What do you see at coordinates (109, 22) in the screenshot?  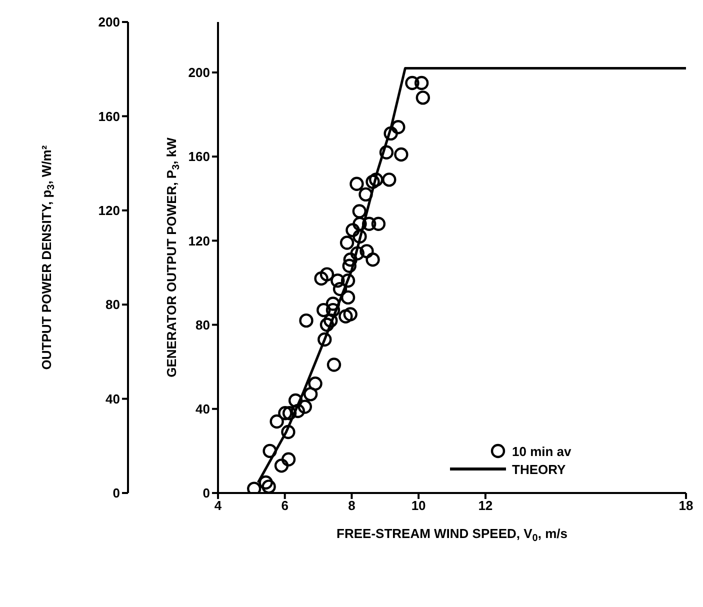 I see `y2-tick-label: 200` at bounding box center [109, 22].